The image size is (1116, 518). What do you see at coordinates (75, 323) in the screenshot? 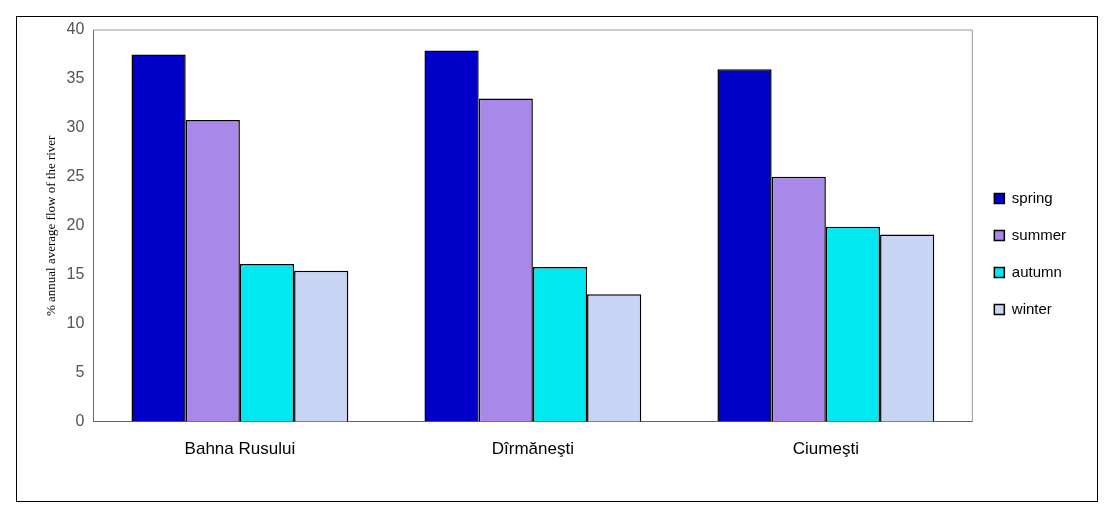
I see `y-tick-label: 10` at bounding box center [75, 323].